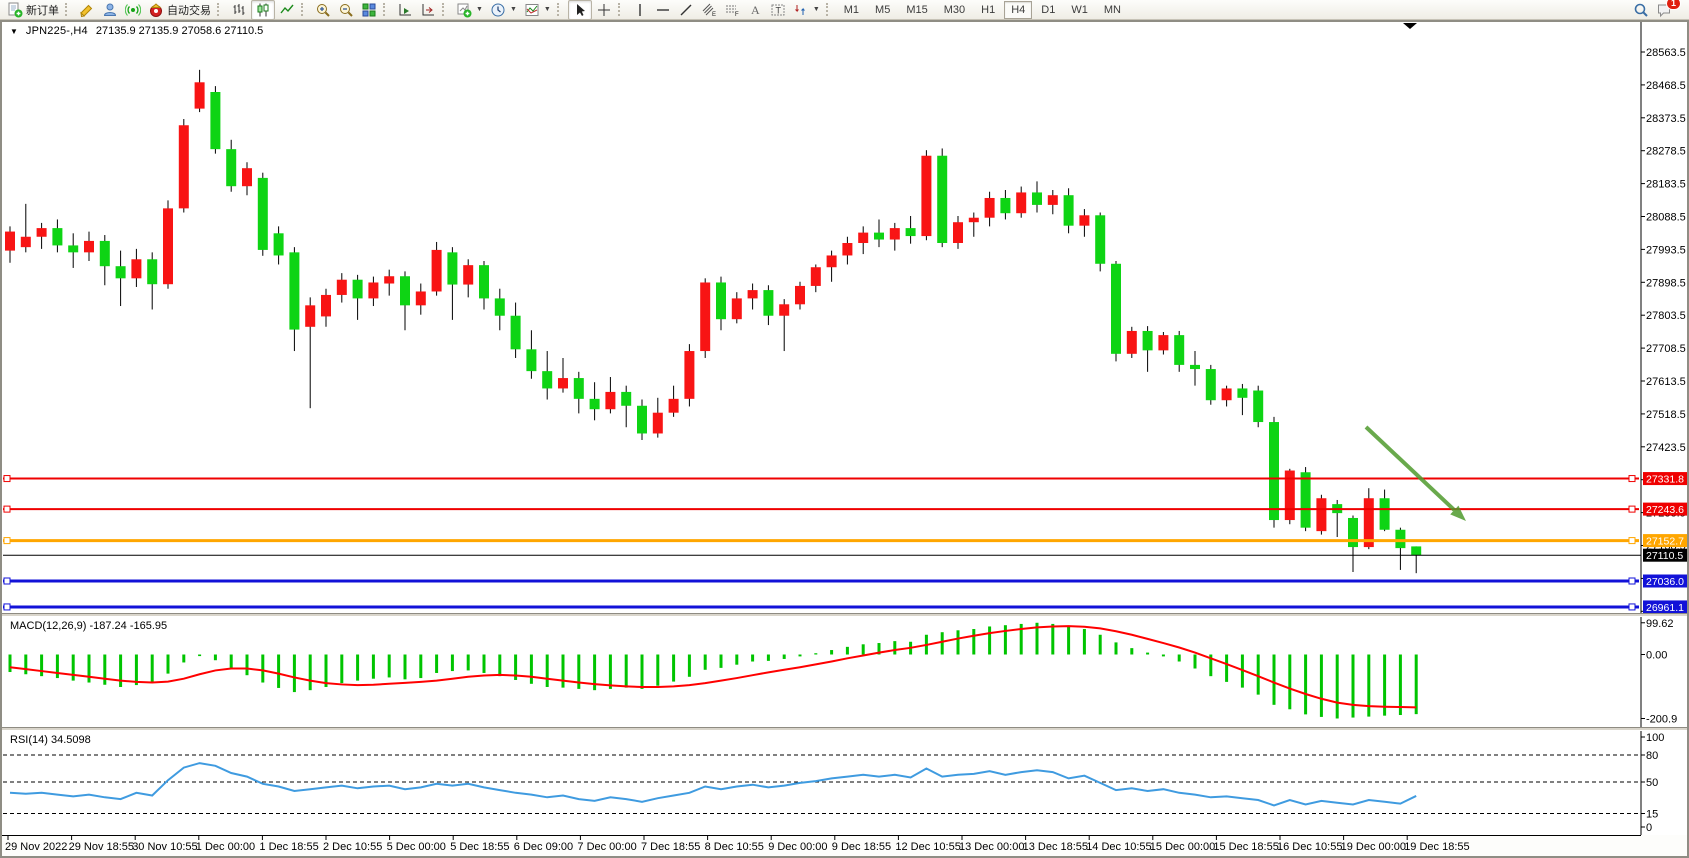 The width and height of the screenshot is (1689, 858). I want to click on price-tick-label: 28563.5, so click(1666, 53).